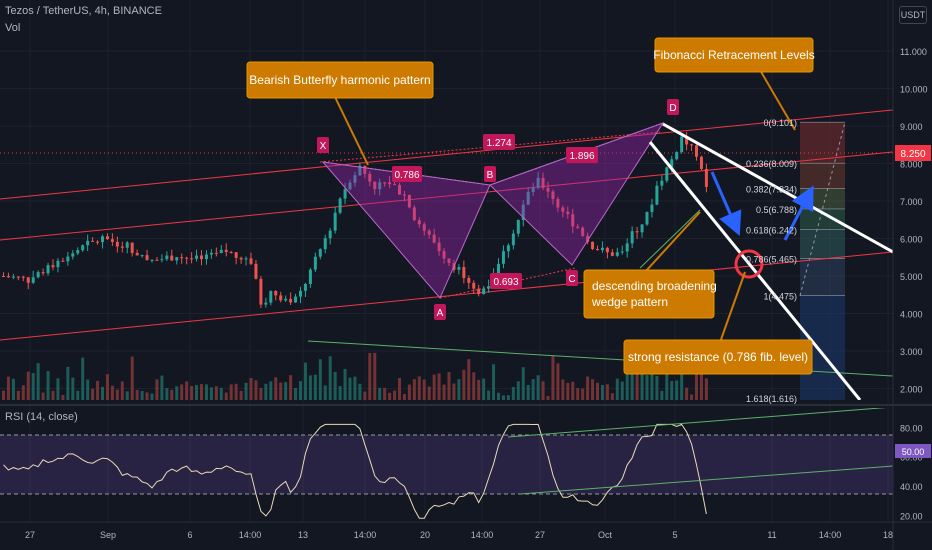 The image size is (932, 550). What do you see at coordinates (911, 428) in the screenshot?
I see `rsi-tick: 80.00` at bounding box center [911, 428].